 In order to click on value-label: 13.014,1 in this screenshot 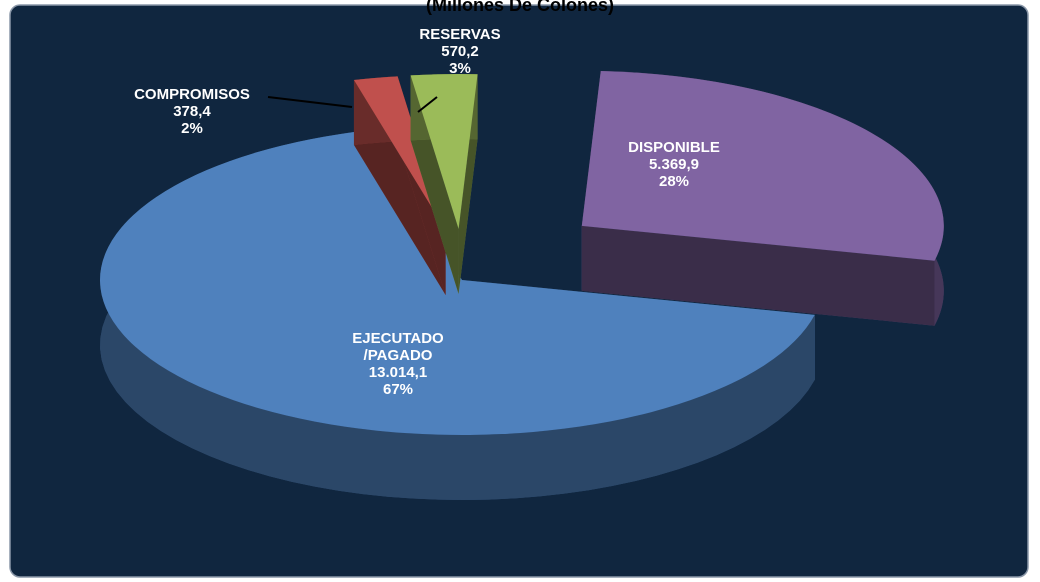, I will do `click(398, 372)`.